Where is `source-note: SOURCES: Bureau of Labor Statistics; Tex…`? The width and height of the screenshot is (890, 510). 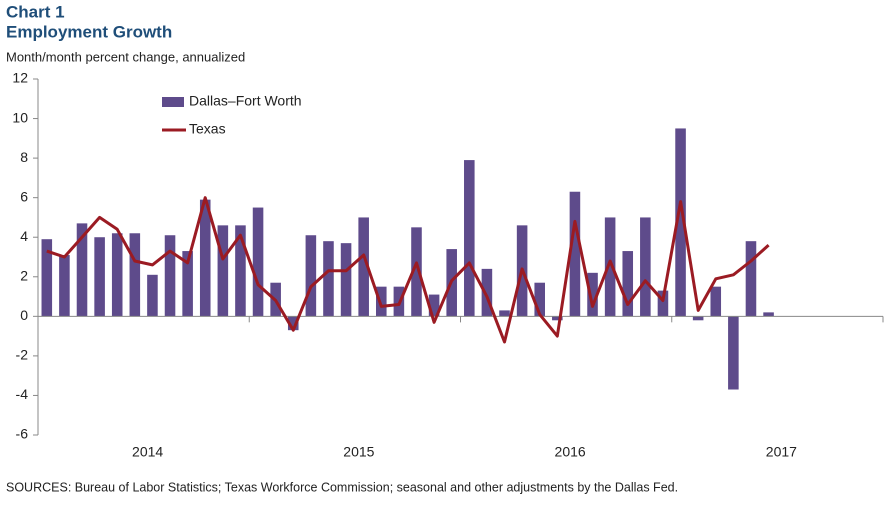 source-note: SOURCES: Bureau of Labor Statistics; Tex… is located at coordinates (342, 487).